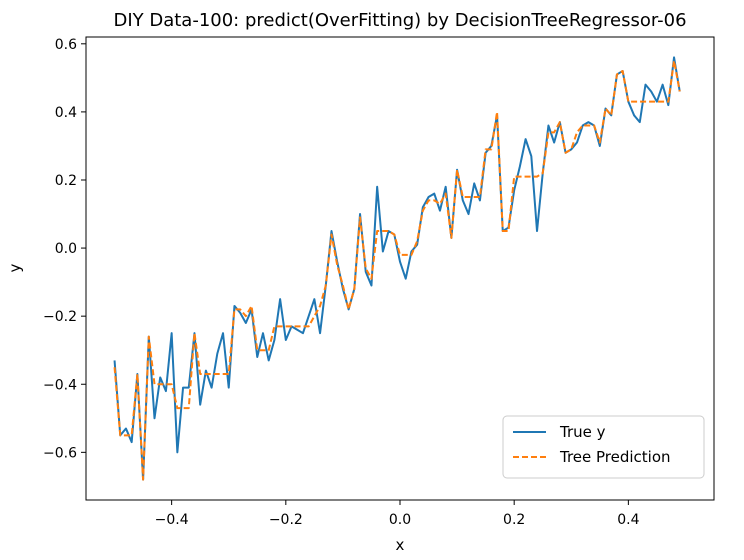  What do you see at coordinates (60, 453) in the screenshot?
I see `y-tick-label: −0.6` at bounding box center [60, 453].